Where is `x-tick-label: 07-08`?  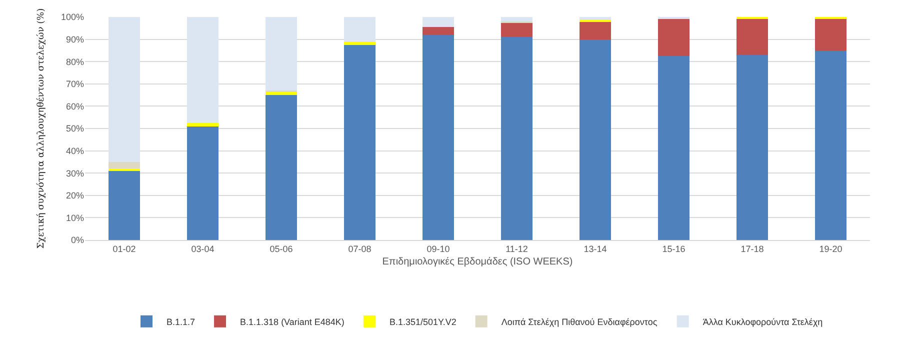
x-tick-label: 07-08 is located at coordinates (360, 249).